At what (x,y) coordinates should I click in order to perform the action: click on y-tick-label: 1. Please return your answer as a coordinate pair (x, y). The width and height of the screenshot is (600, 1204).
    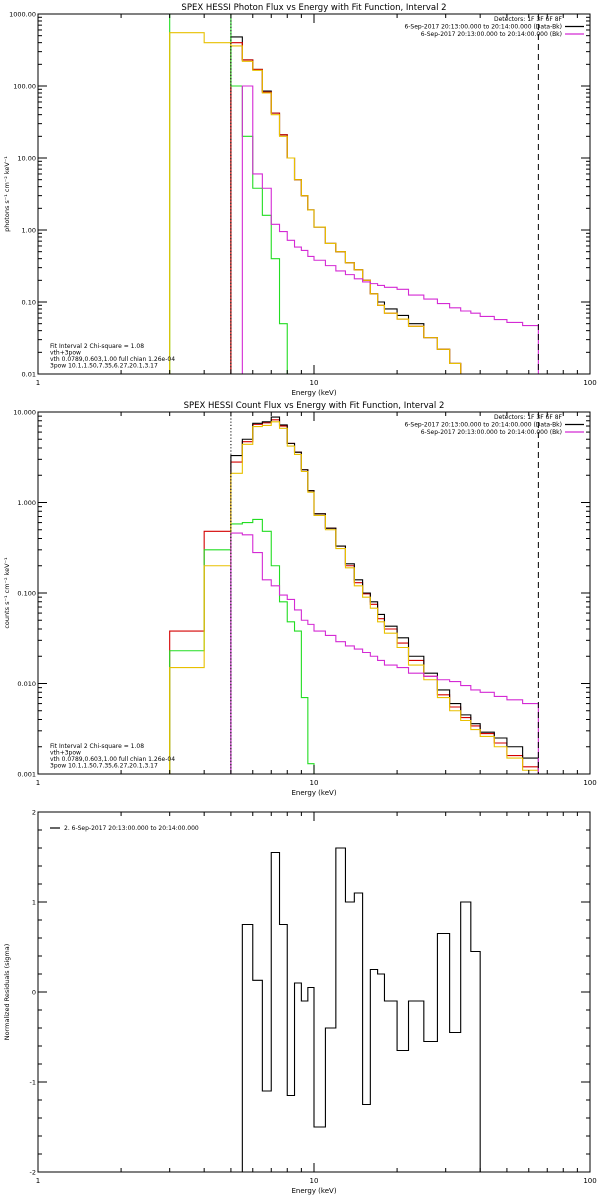
    Looking at the image, I should click on (34, 903).